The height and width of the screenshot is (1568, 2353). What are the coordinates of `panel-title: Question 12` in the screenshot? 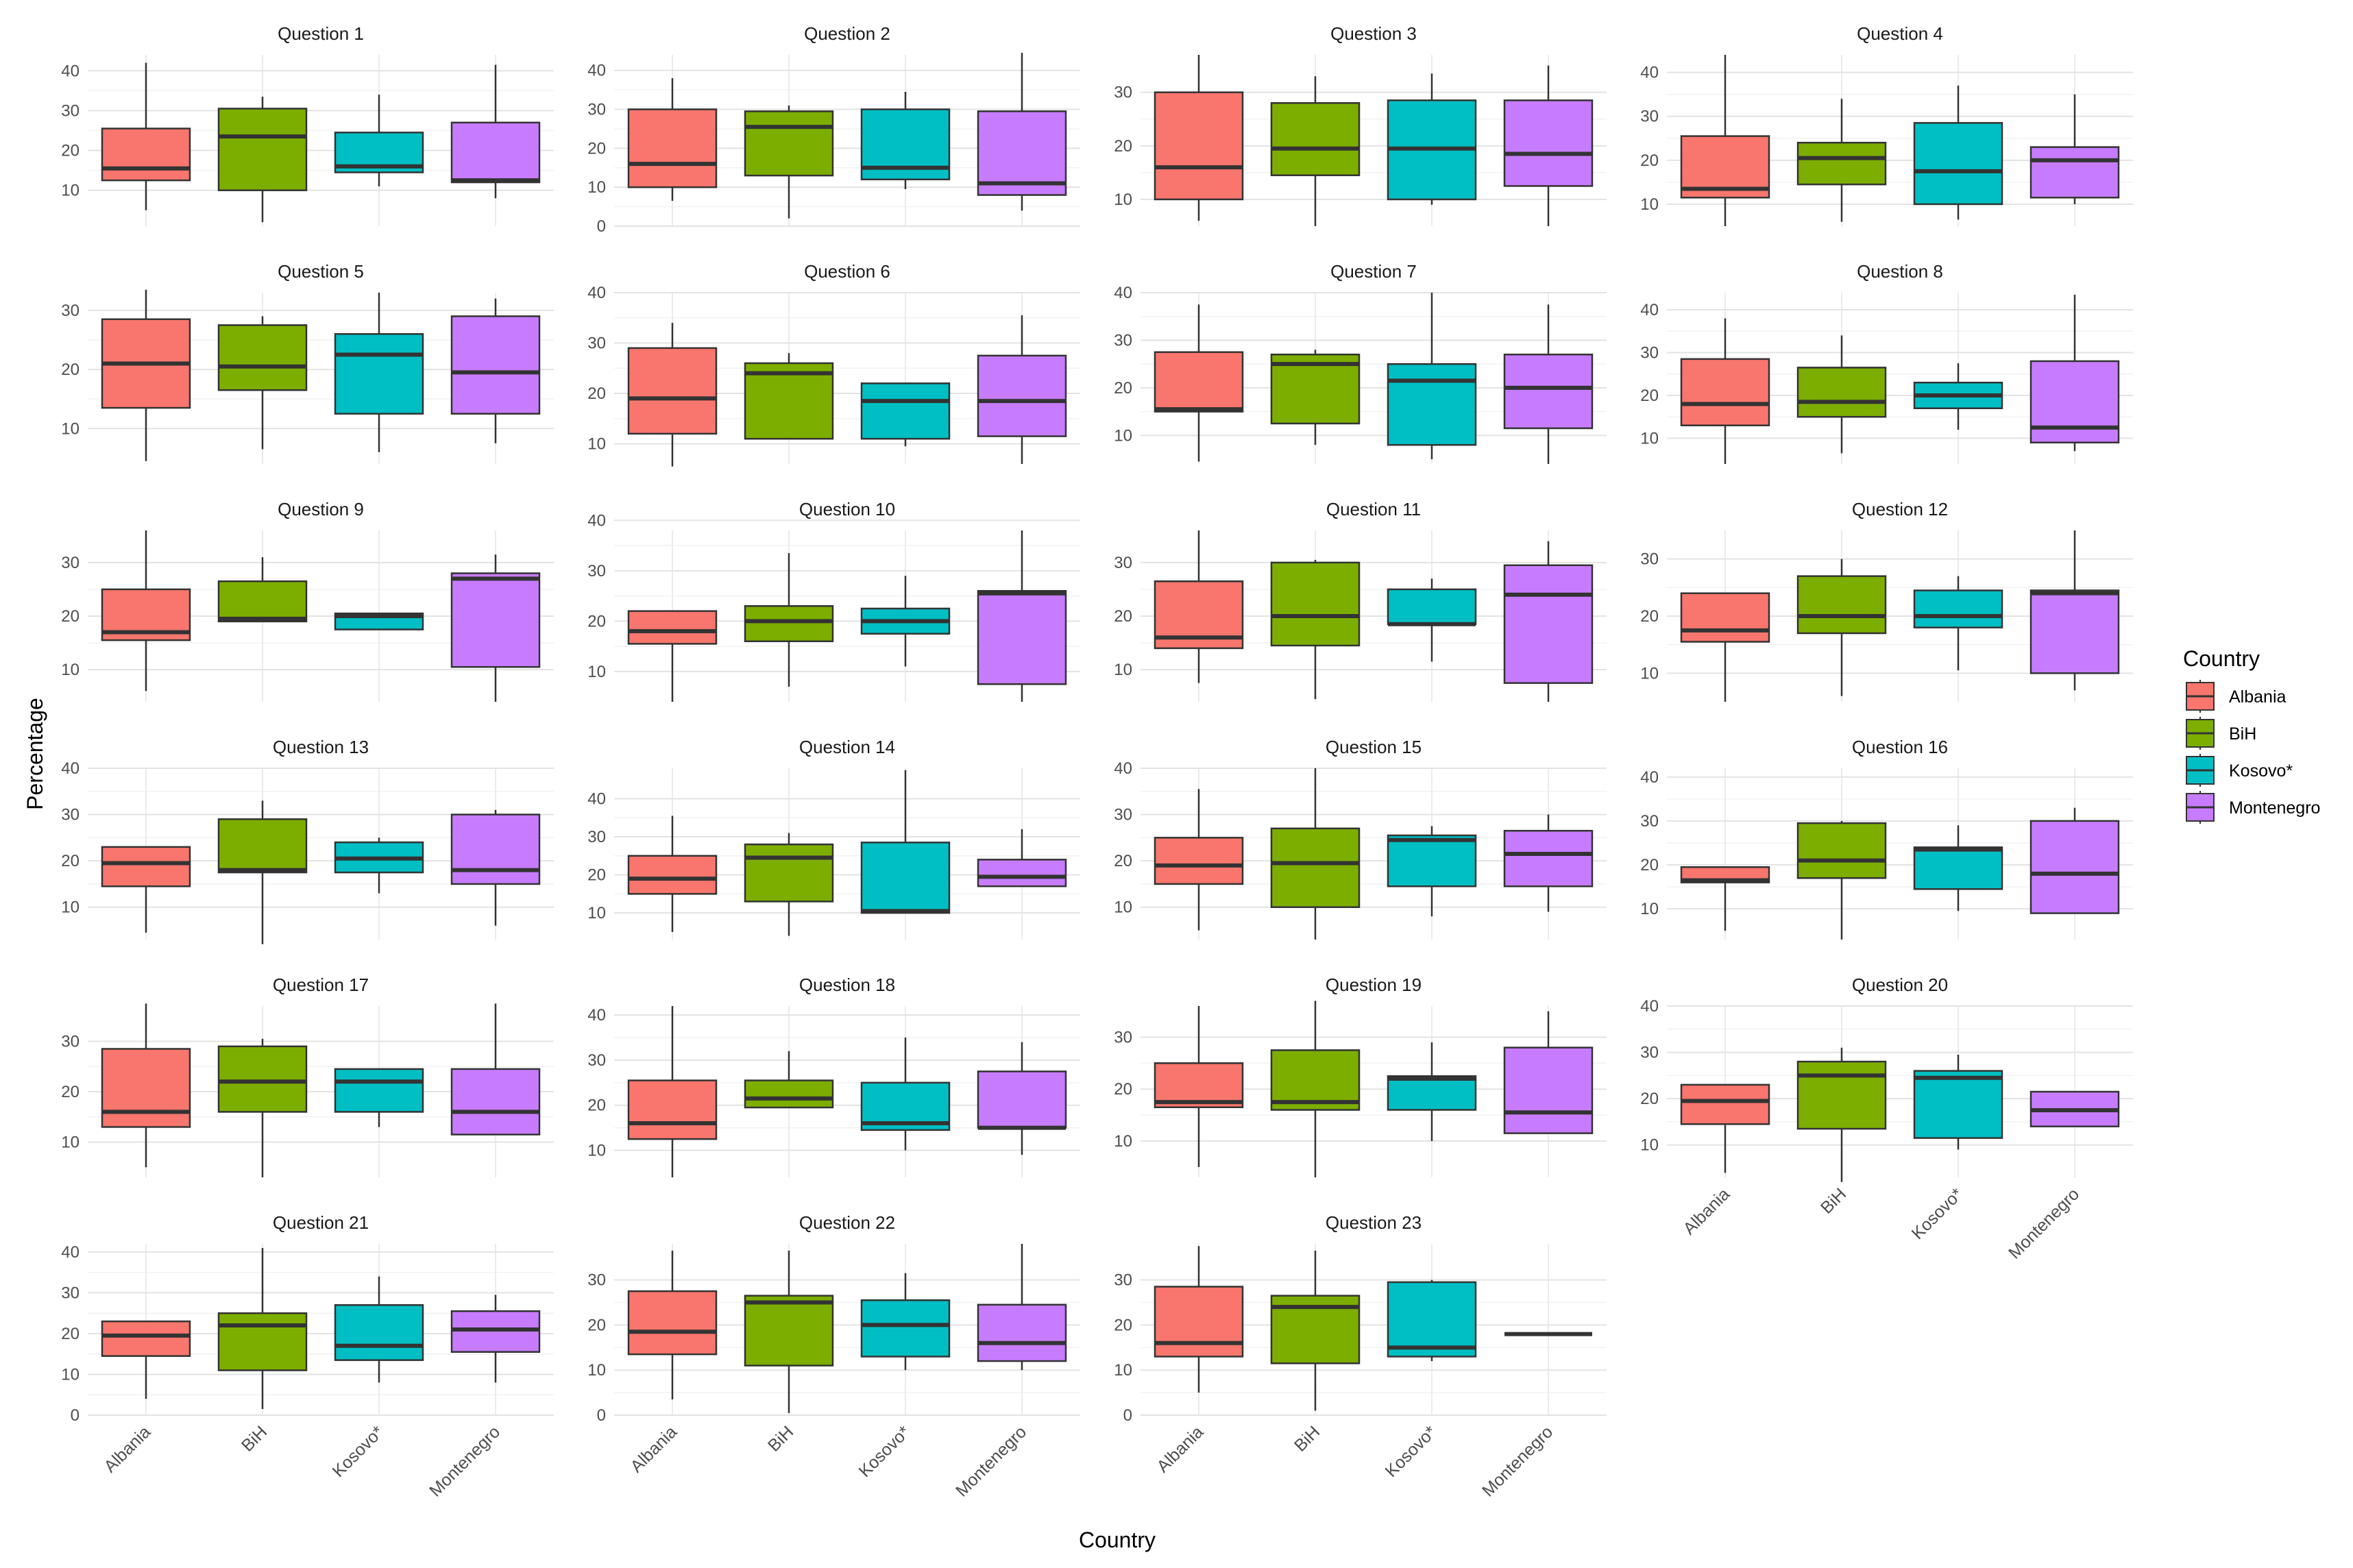 It's located at (1900, 509).